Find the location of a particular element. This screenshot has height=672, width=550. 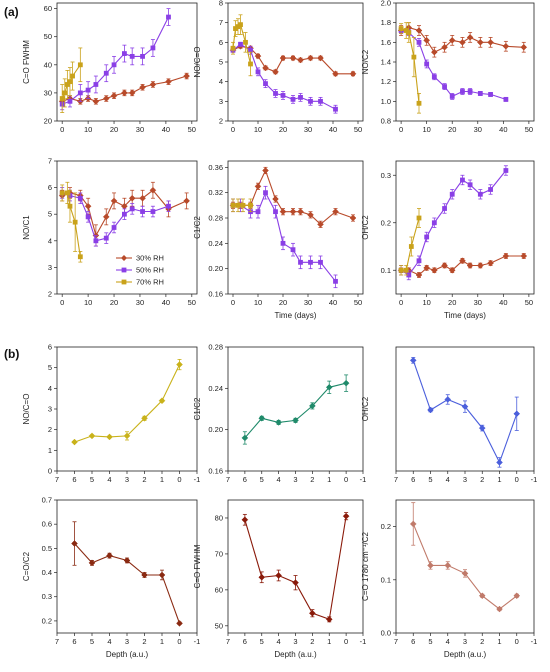

y-axis-label: C=O FWHM is located at coordinates (26, 62).